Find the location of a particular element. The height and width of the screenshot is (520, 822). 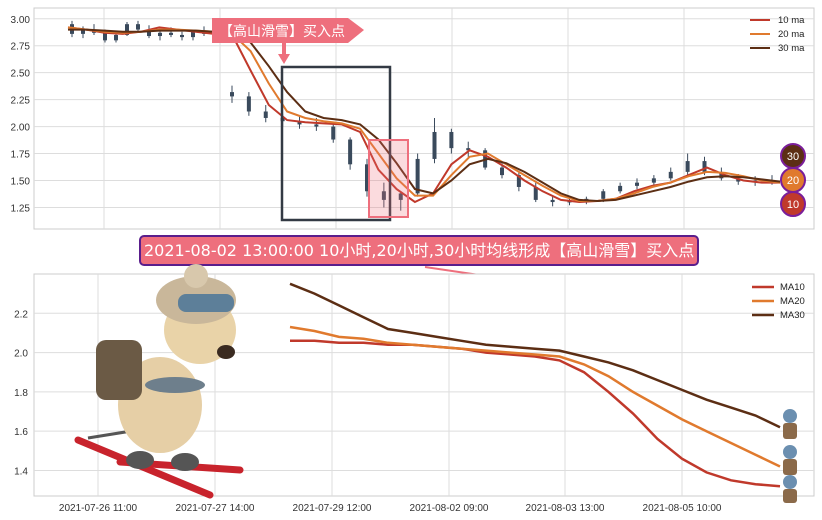

top-y-tick-label: 2.00 is located at coordinates (21, 128).